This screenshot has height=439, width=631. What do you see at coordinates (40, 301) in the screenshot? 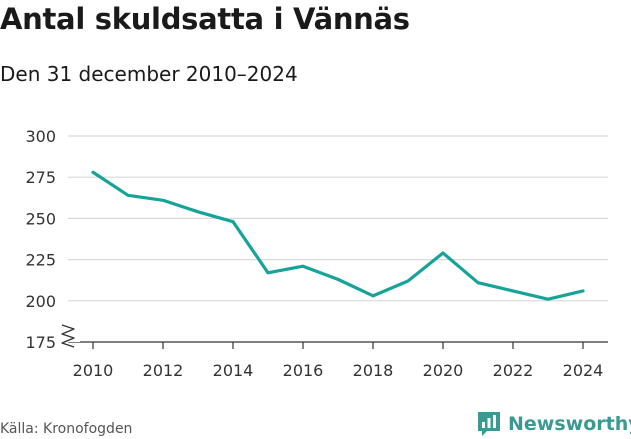
I see `y-tick-label-200: 200` at bounding box center [40, 301].